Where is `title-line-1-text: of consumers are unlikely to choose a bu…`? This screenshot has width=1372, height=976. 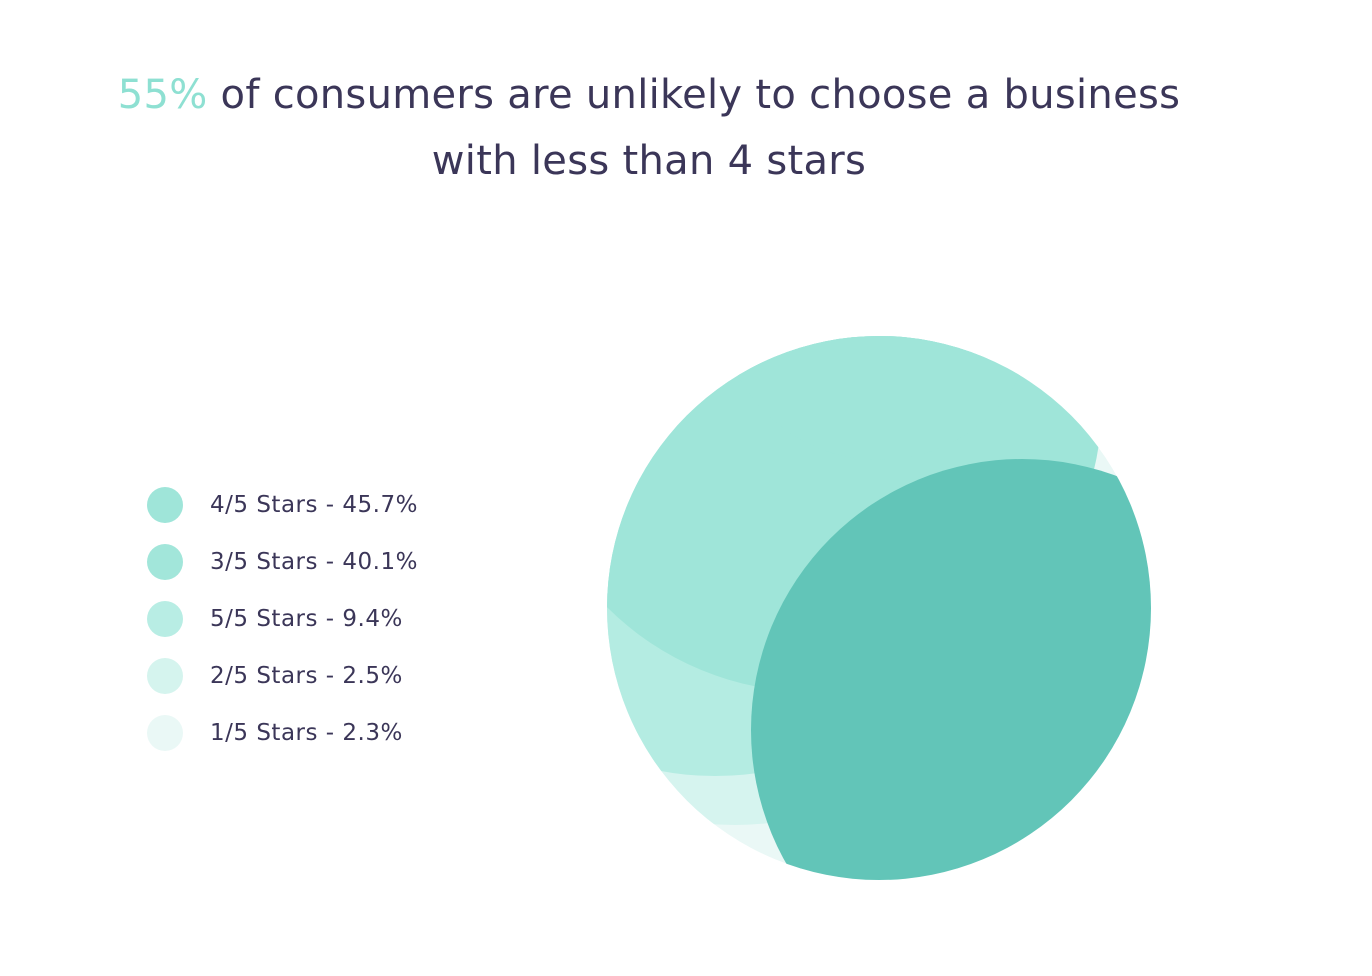 title-line-1-text: of consumers are unlikely to choose a bu… is located at coordinates (694, 95).